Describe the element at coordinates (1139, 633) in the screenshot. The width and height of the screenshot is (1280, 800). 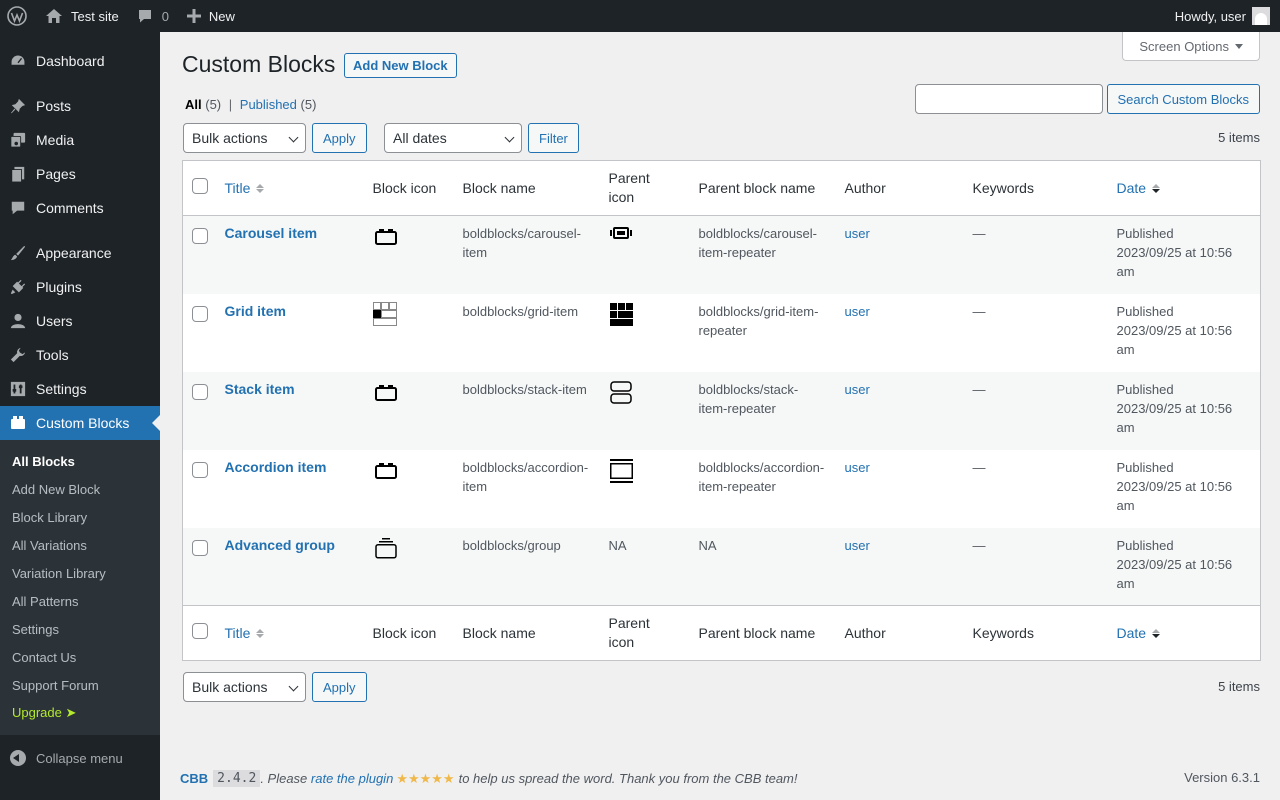
I see `sort-by-date-bottom: Date` at that location.